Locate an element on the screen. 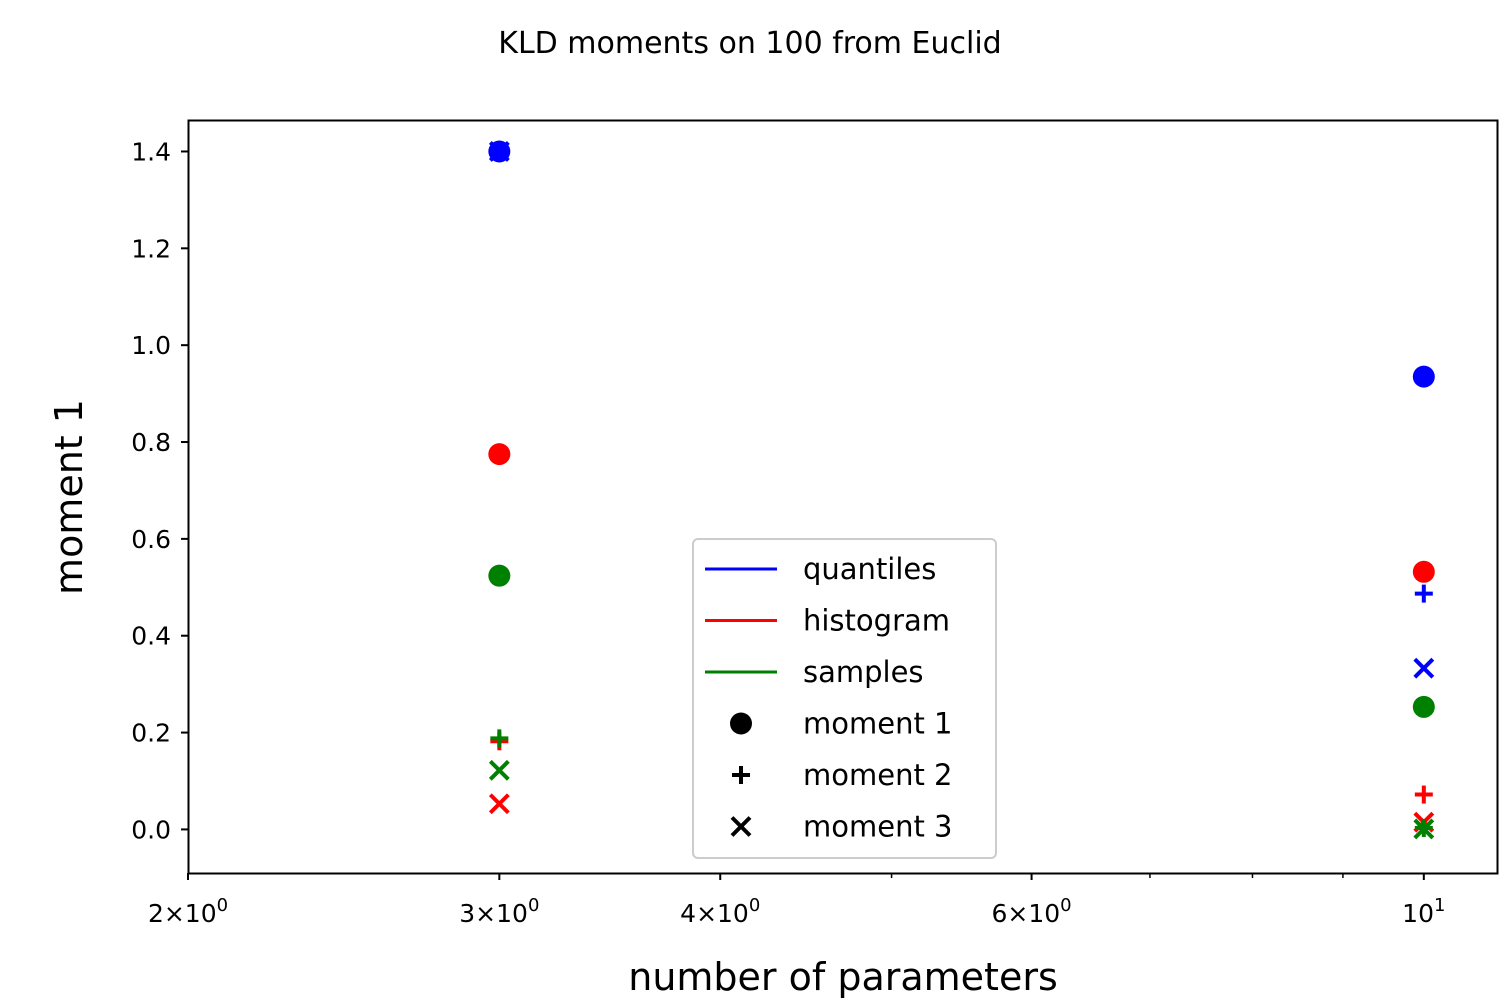  x-tick-label: 101 is located at coordinates (1423, 911).